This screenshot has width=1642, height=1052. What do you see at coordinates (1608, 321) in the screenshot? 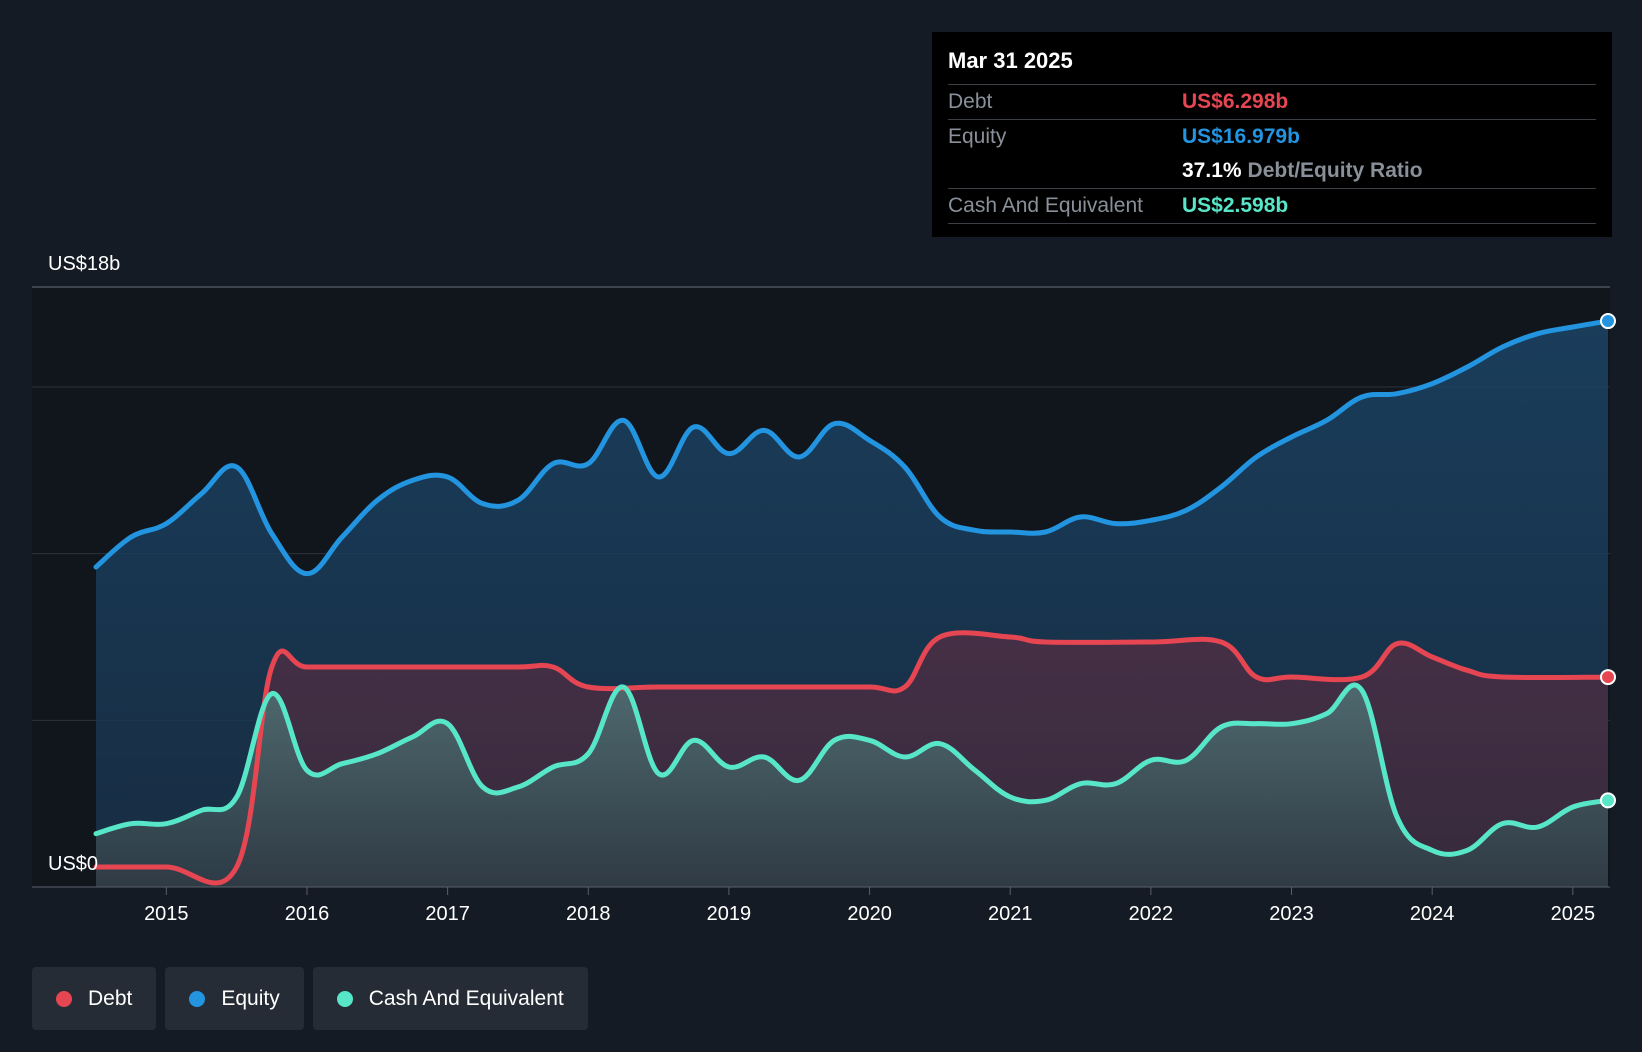
I see `equity-end-point` at bounding box center [1608, 321].